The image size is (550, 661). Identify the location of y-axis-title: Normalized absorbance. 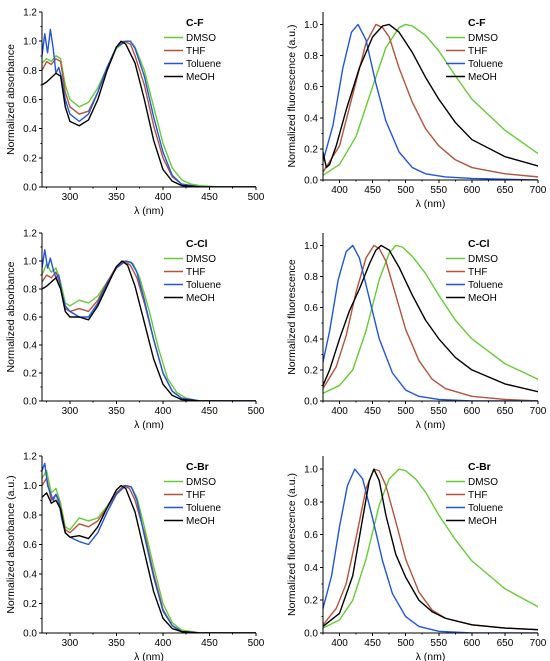
(11, 316).